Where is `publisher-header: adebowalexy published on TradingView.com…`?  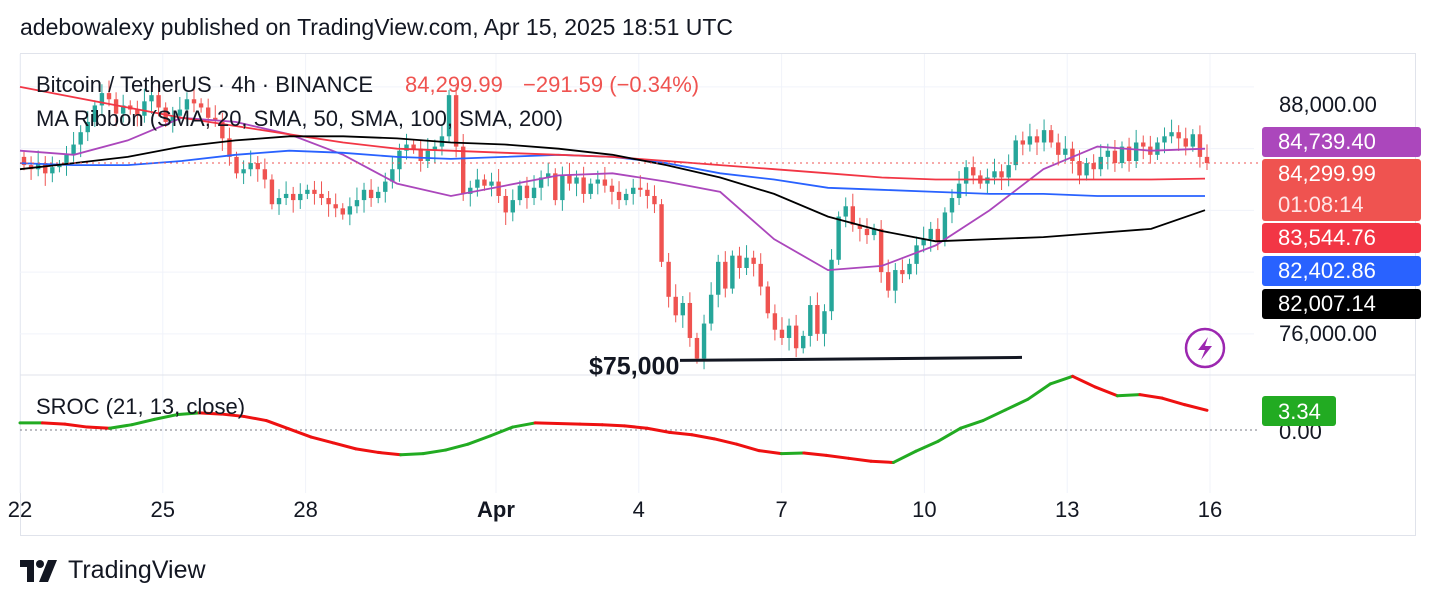
publisher-header: adebowalexy published on TradingView.com… is located at coordinates (377, 27).